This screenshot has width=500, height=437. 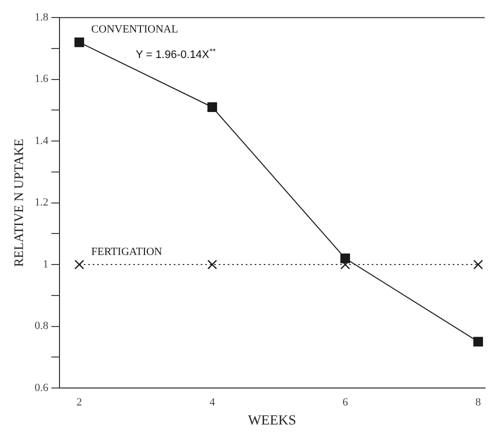 I want to click on y-tick-label: 1.6, so click(x=41, y=79).